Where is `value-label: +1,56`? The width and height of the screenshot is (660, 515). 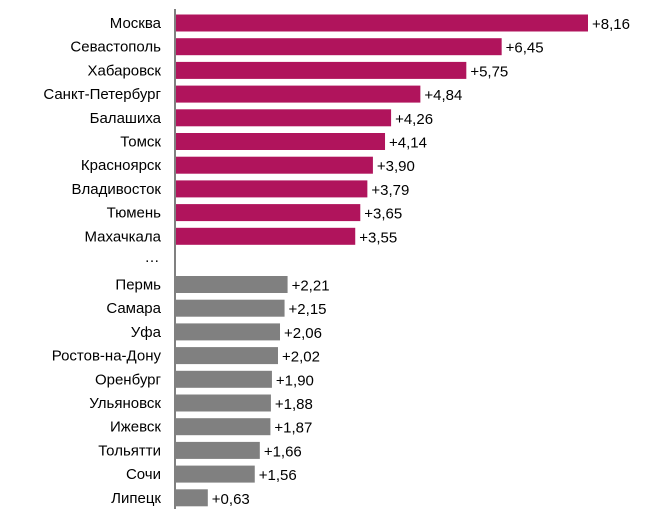 value-label: +1,56 is located at coordinates (278, 475).